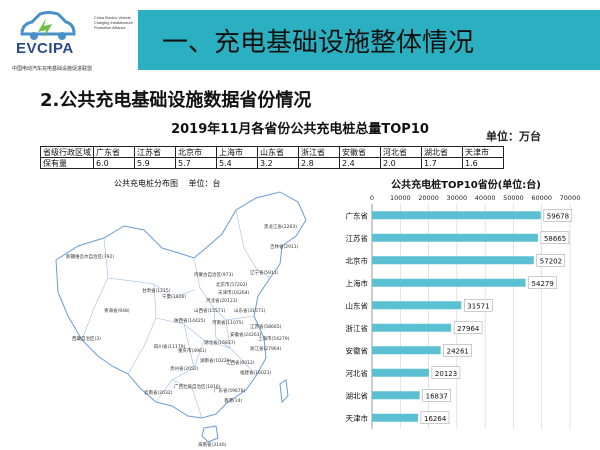 This screenshot has height=450, width=600. What do you see at coordinates (357, 350) in the screenshot?
I see `category-label: 安徽省` at bounding box center [357, 350].